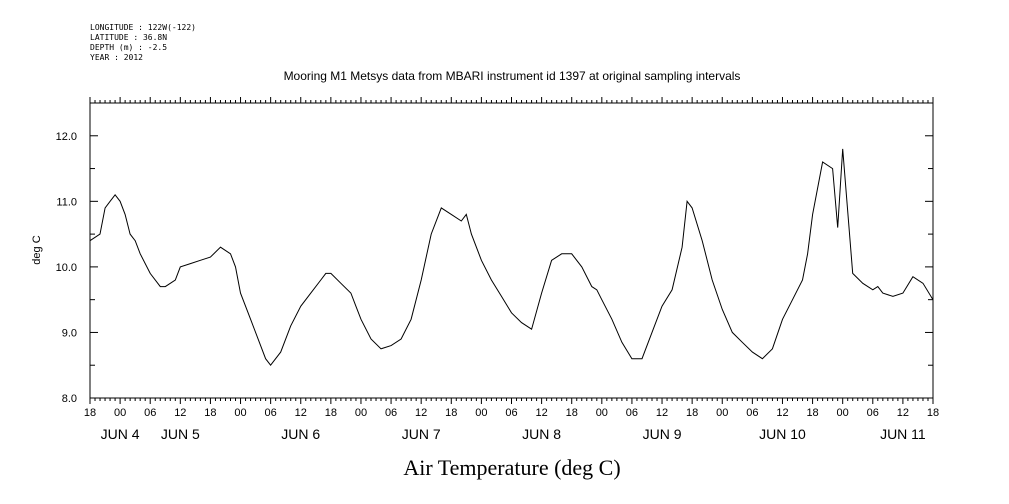  I want to click on year-text: YEAR : 2012, so click(116, 57).